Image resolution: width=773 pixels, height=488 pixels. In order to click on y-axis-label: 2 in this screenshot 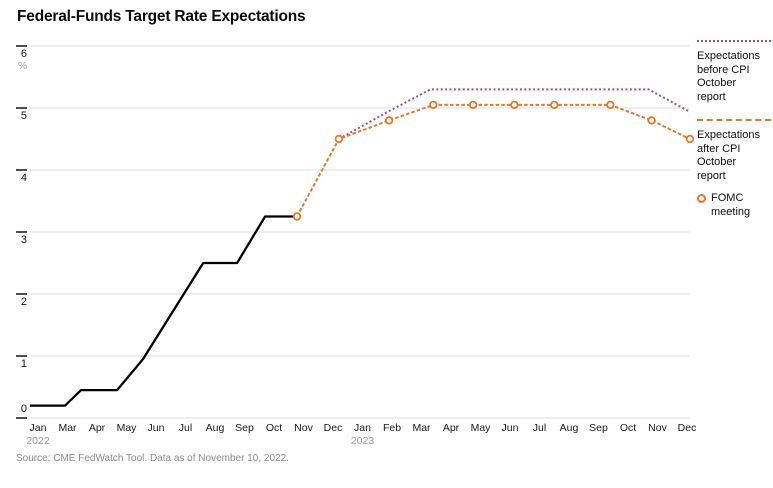, I will do `click(23, 302)`.